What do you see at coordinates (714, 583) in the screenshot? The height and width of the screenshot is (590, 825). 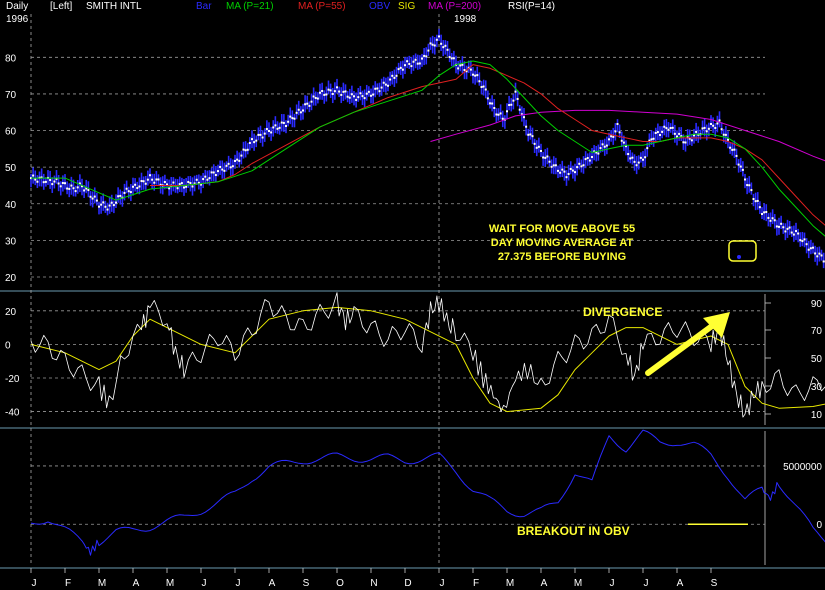 I see `month-label: S` at bounding box center [714, 583].